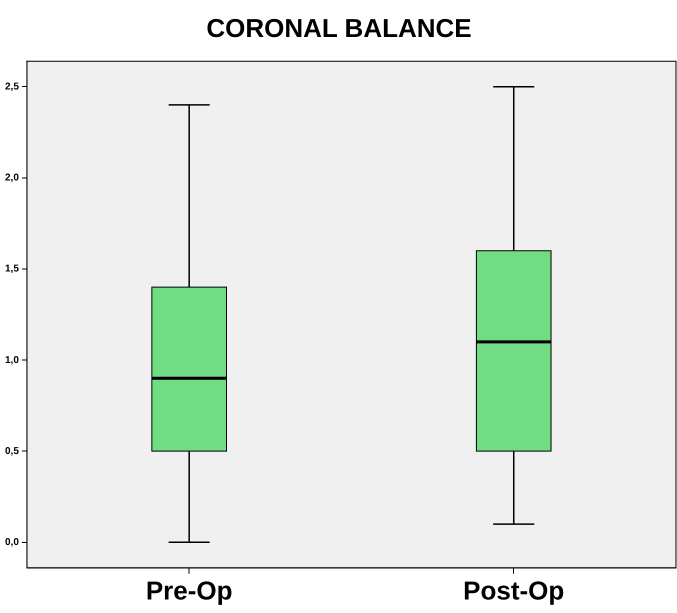 The image size is (677, 613). Describe the element at coordinates (12, 360) in the screenshot. I see `y-tick-label: 1,0` at that location.